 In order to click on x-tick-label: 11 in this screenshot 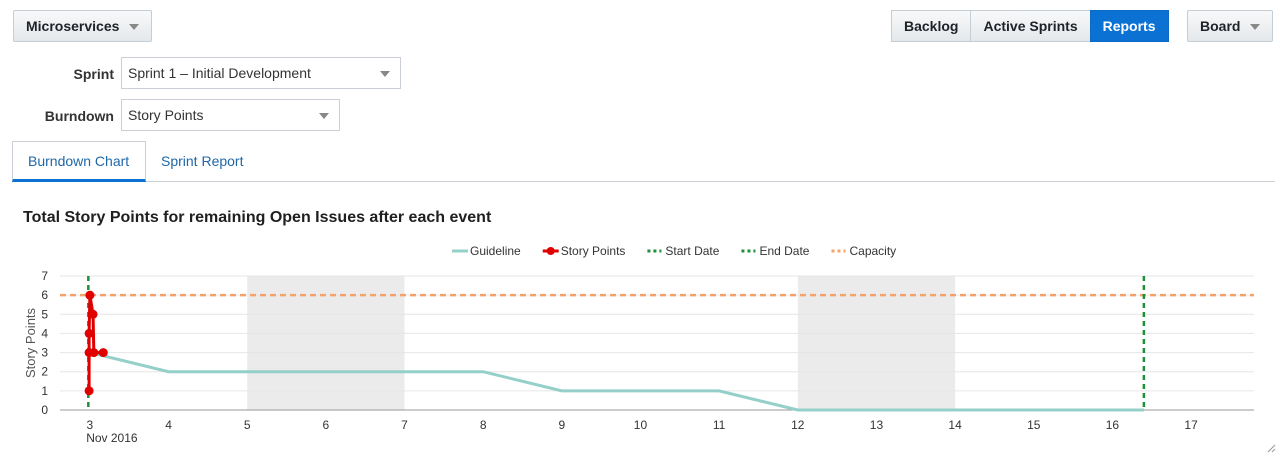, I will do `click(719, 425)`.